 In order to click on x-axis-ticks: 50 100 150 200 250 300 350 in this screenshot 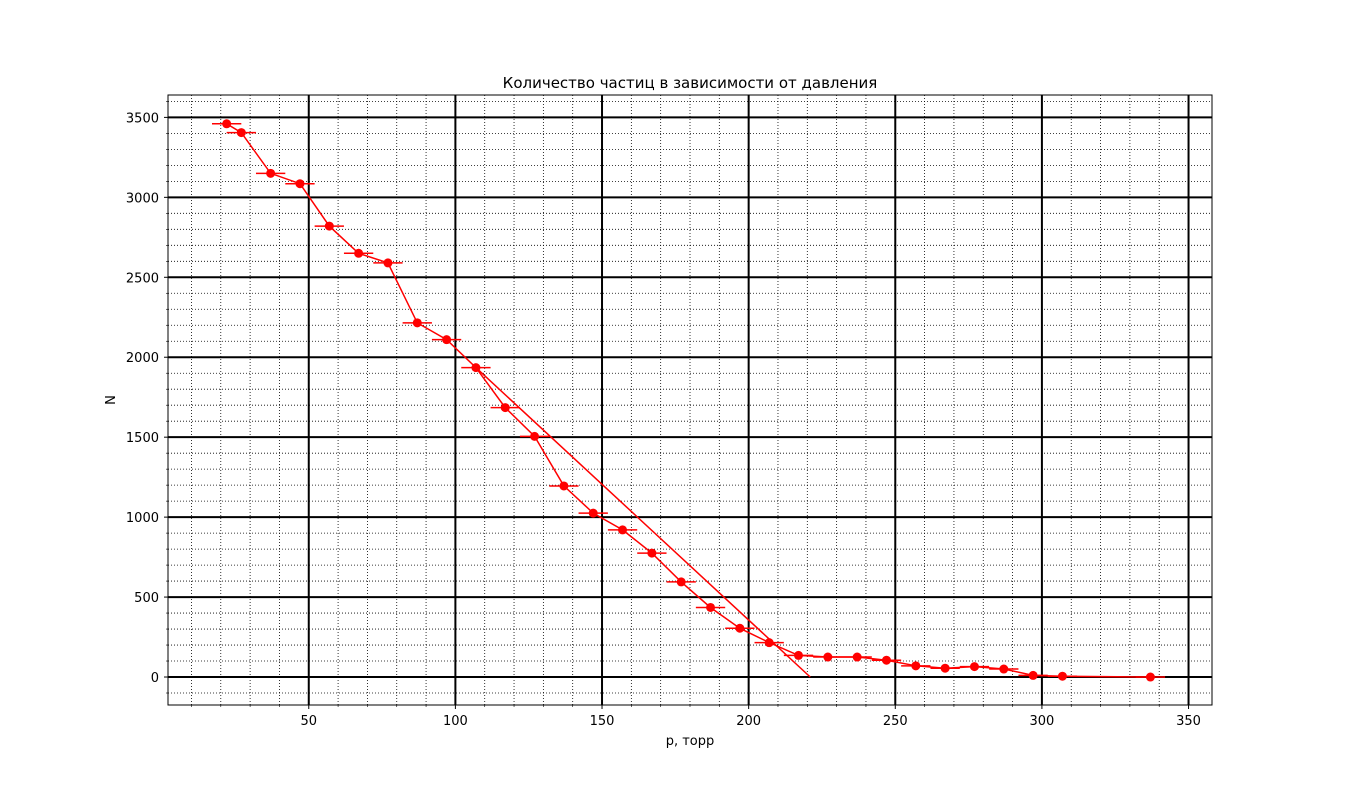, I will do `click(696, 717)`.